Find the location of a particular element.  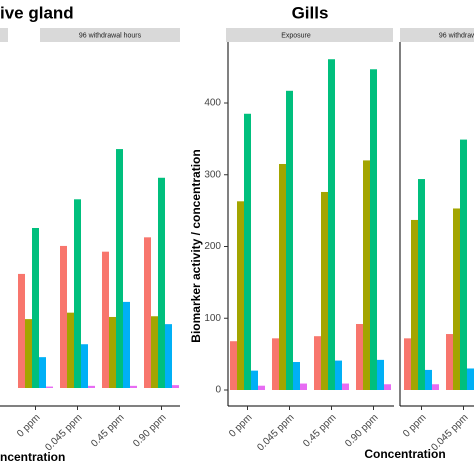

panel-title: Gills is located at coordinates (310, 12).